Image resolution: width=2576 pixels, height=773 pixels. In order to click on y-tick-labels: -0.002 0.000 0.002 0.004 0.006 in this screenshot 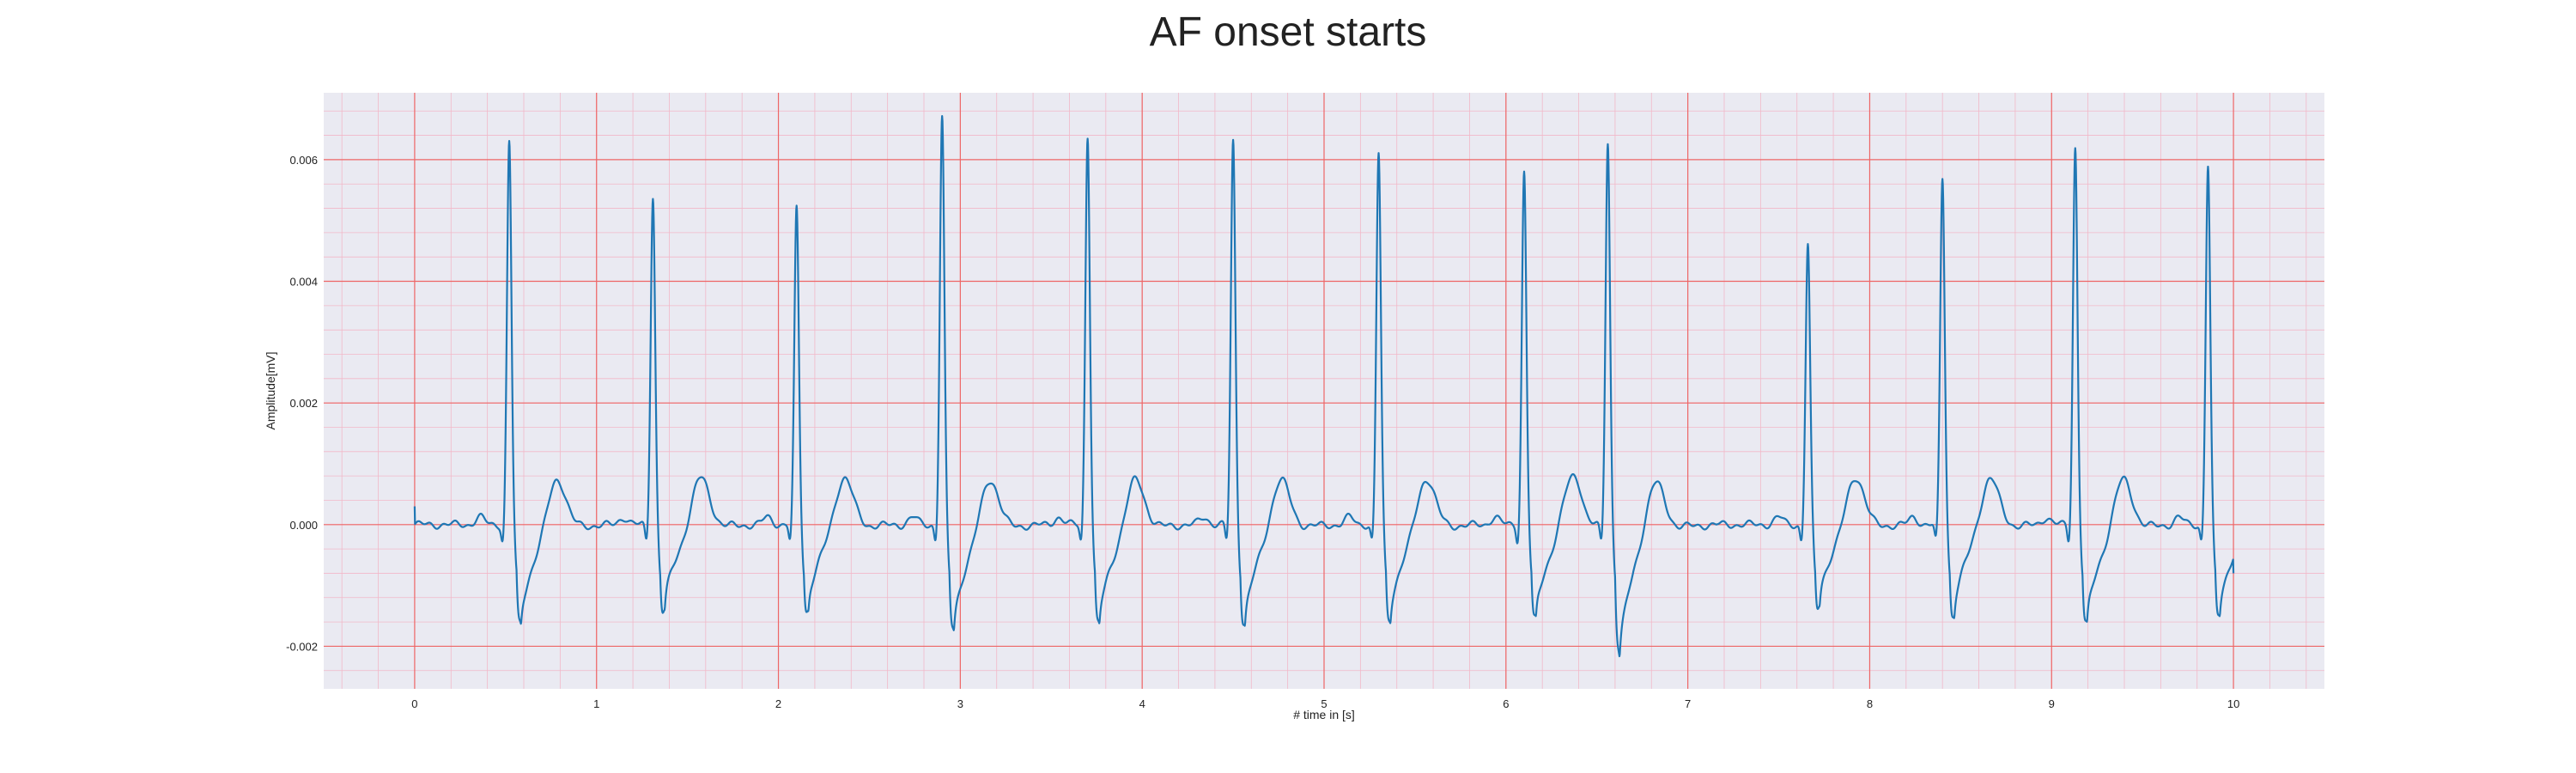, I will do `click(302, 404)`.